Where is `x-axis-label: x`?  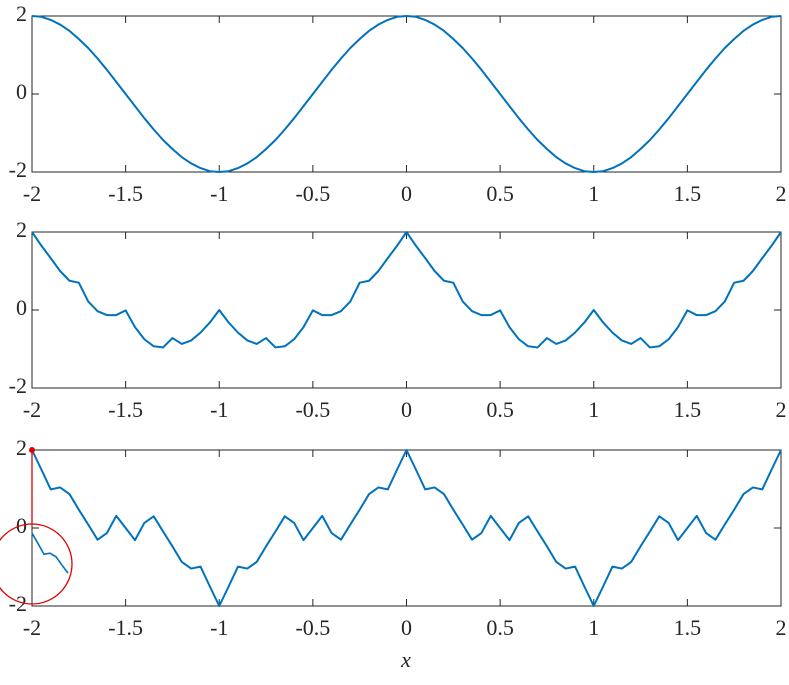 x-axis-label: x is located at coordinates (405, 659).